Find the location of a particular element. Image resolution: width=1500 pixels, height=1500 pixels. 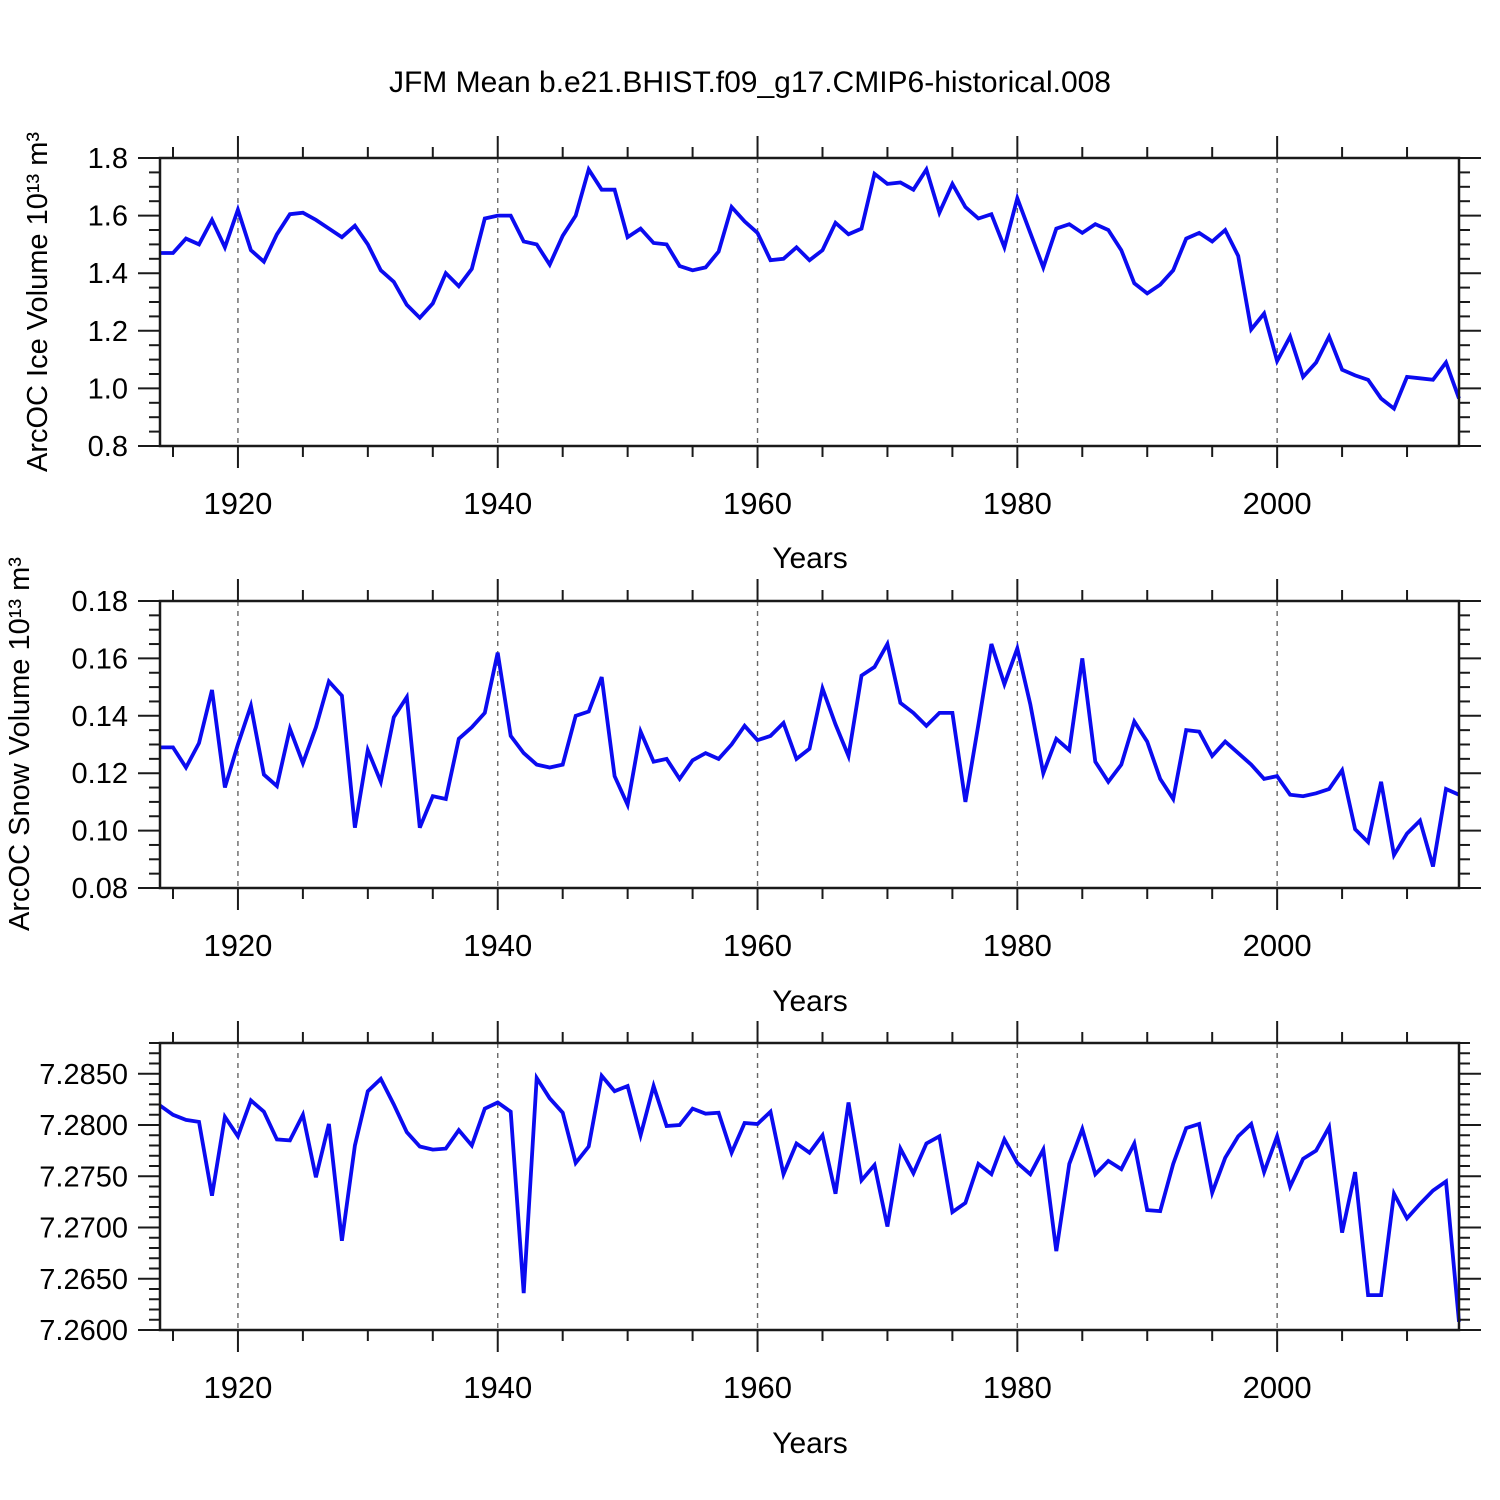

y-tick-label: 1.8 is located at coordinates (108, 159).